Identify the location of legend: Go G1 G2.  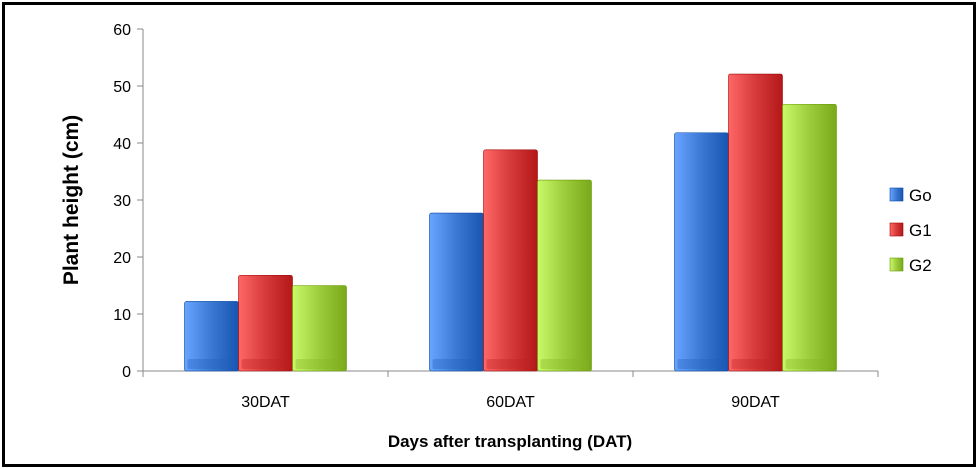
(910, 230).